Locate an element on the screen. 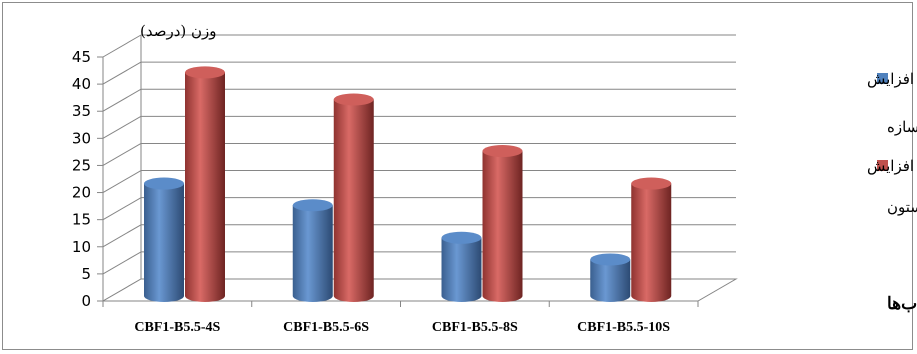  x-tick-label: CBF1-B5.5-4S is located at coordinates (177, 327).